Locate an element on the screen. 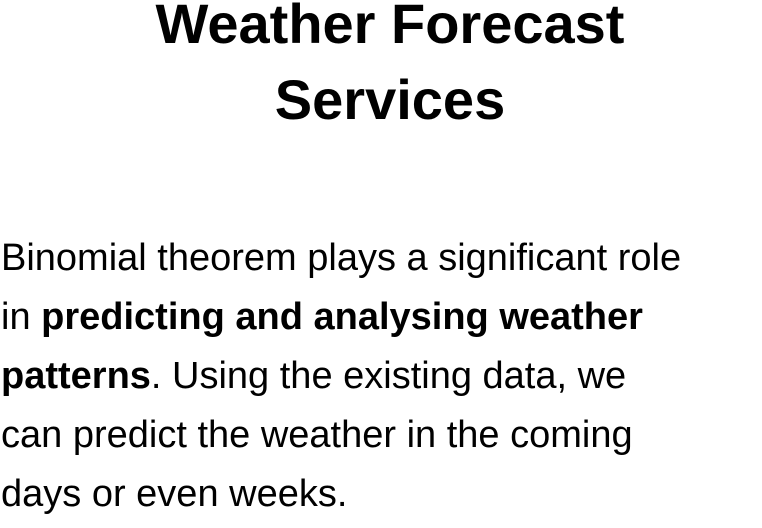 The height and width of the screenshot is (528, 762). title-line-2: Services is located at coordinates (390, 99).